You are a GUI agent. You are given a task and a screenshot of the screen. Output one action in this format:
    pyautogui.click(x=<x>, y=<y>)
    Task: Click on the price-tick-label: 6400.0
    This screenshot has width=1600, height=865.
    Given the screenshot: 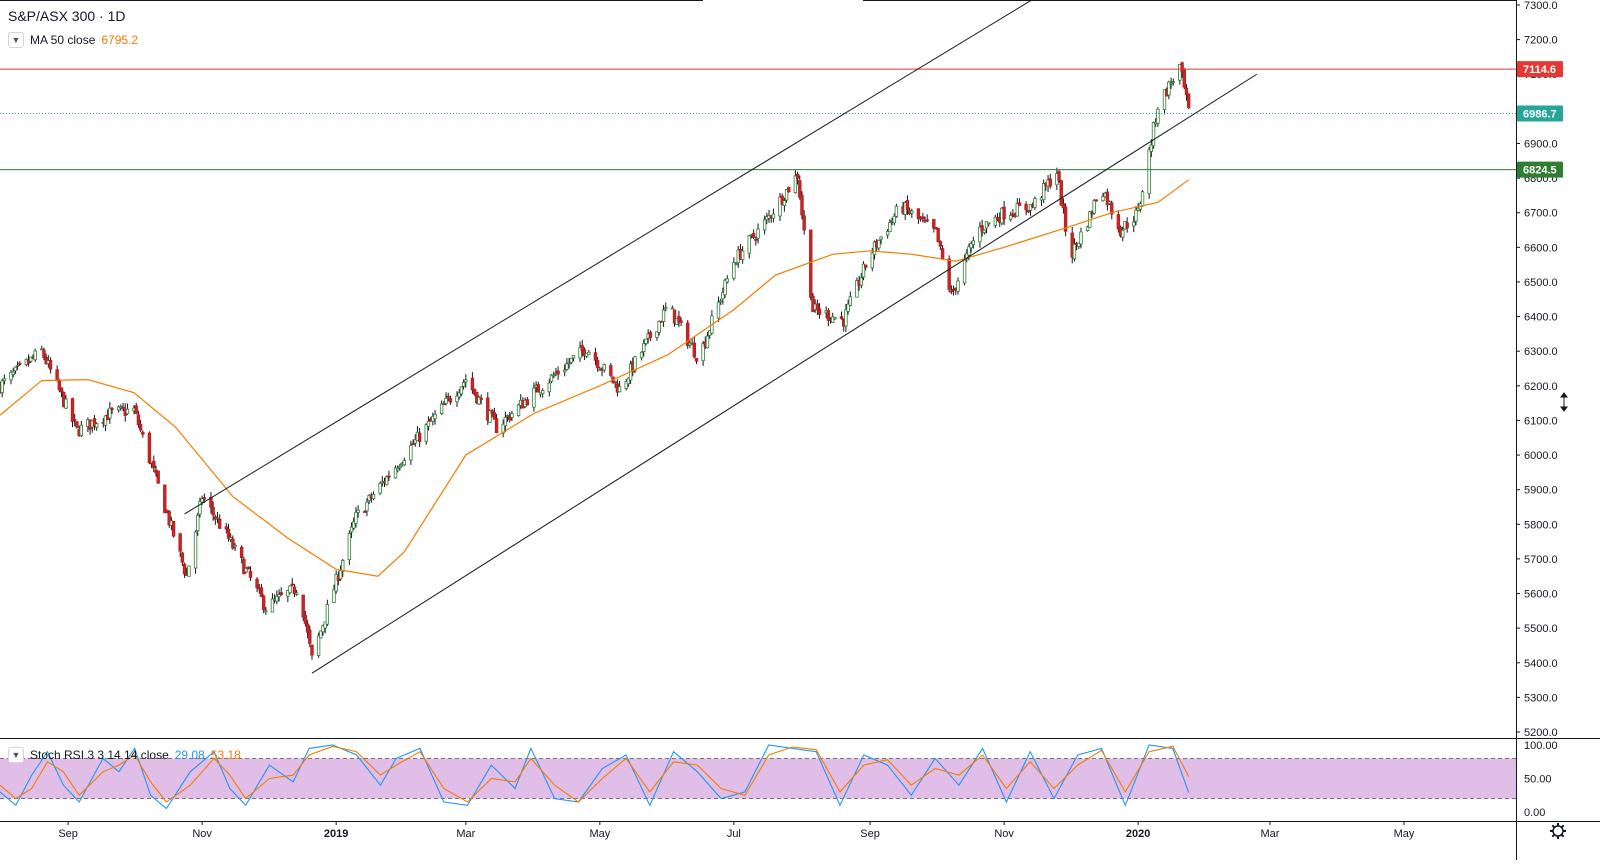 What is the action you would take?
    pyautogui.click(x=1541, y=318)
    